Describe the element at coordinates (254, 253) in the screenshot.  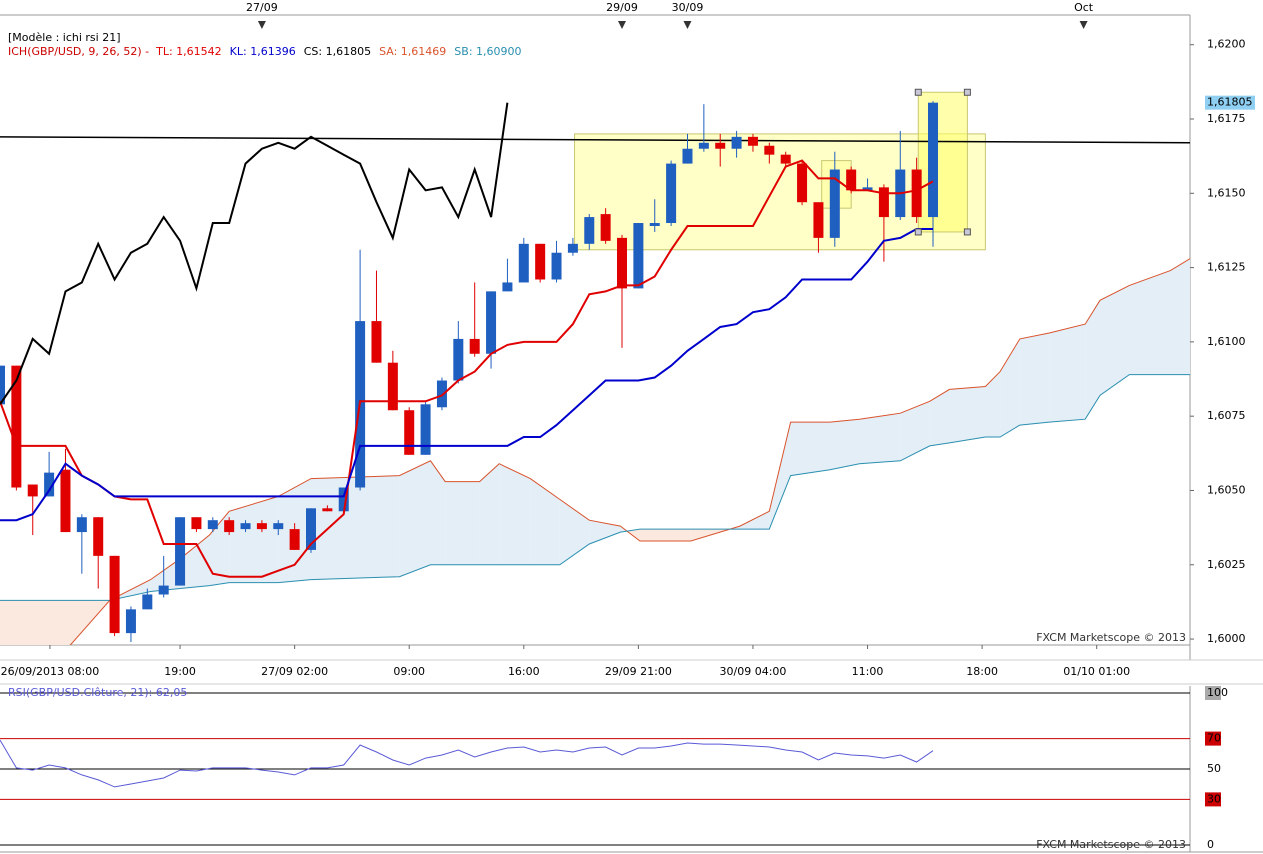
I see `indicator-line` at that location.